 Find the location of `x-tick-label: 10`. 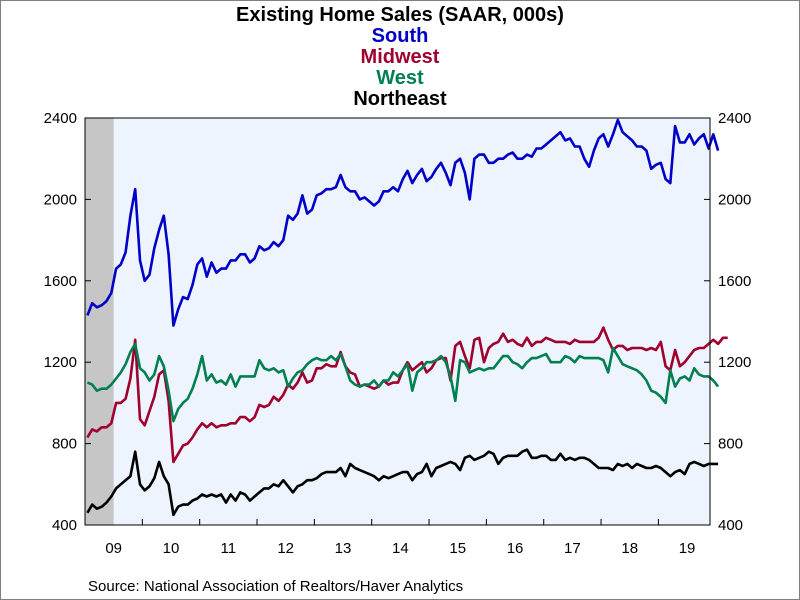

x-tick-label: 10 is located at coordinates (171, 548).